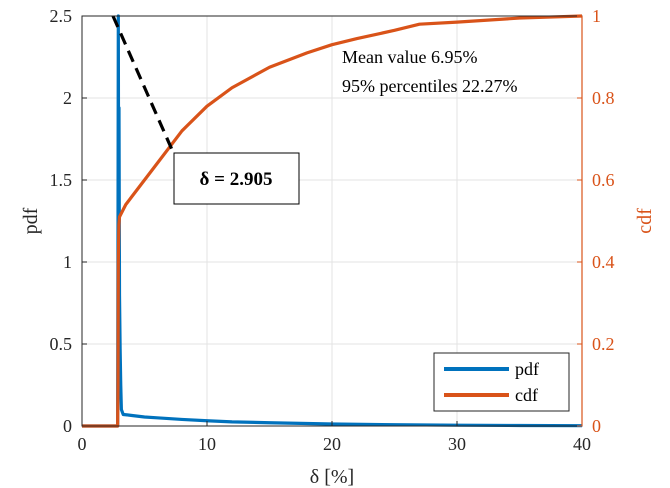 The image size is (670, 488). I want to click on y-left-tick-label: 2, so click(67, 98).